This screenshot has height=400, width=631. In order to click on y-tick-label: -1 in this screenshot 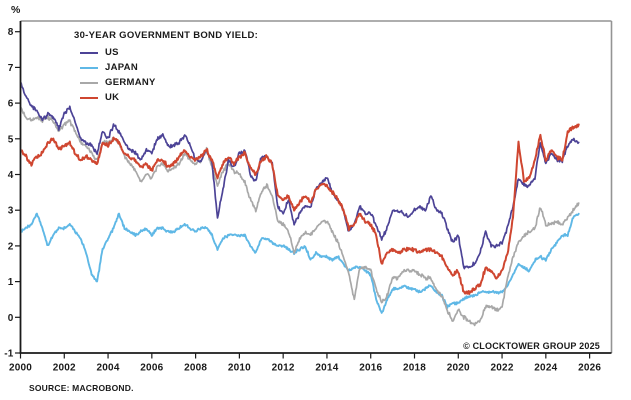, I will do `click(9, 354)`.